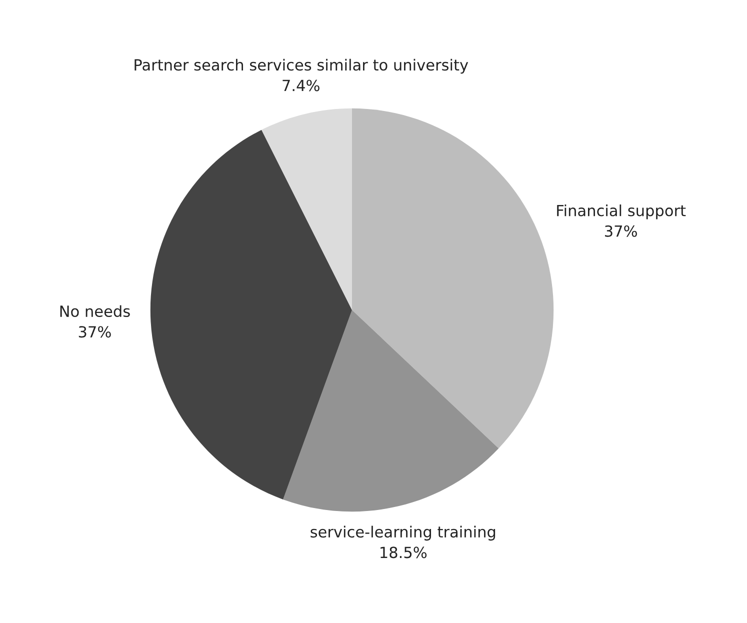 The height and width of the screenshot is (623, 747). Describe the element at coordinates (403, 533) in the screenshot. I see `slice-label: service-learning training` at that location.